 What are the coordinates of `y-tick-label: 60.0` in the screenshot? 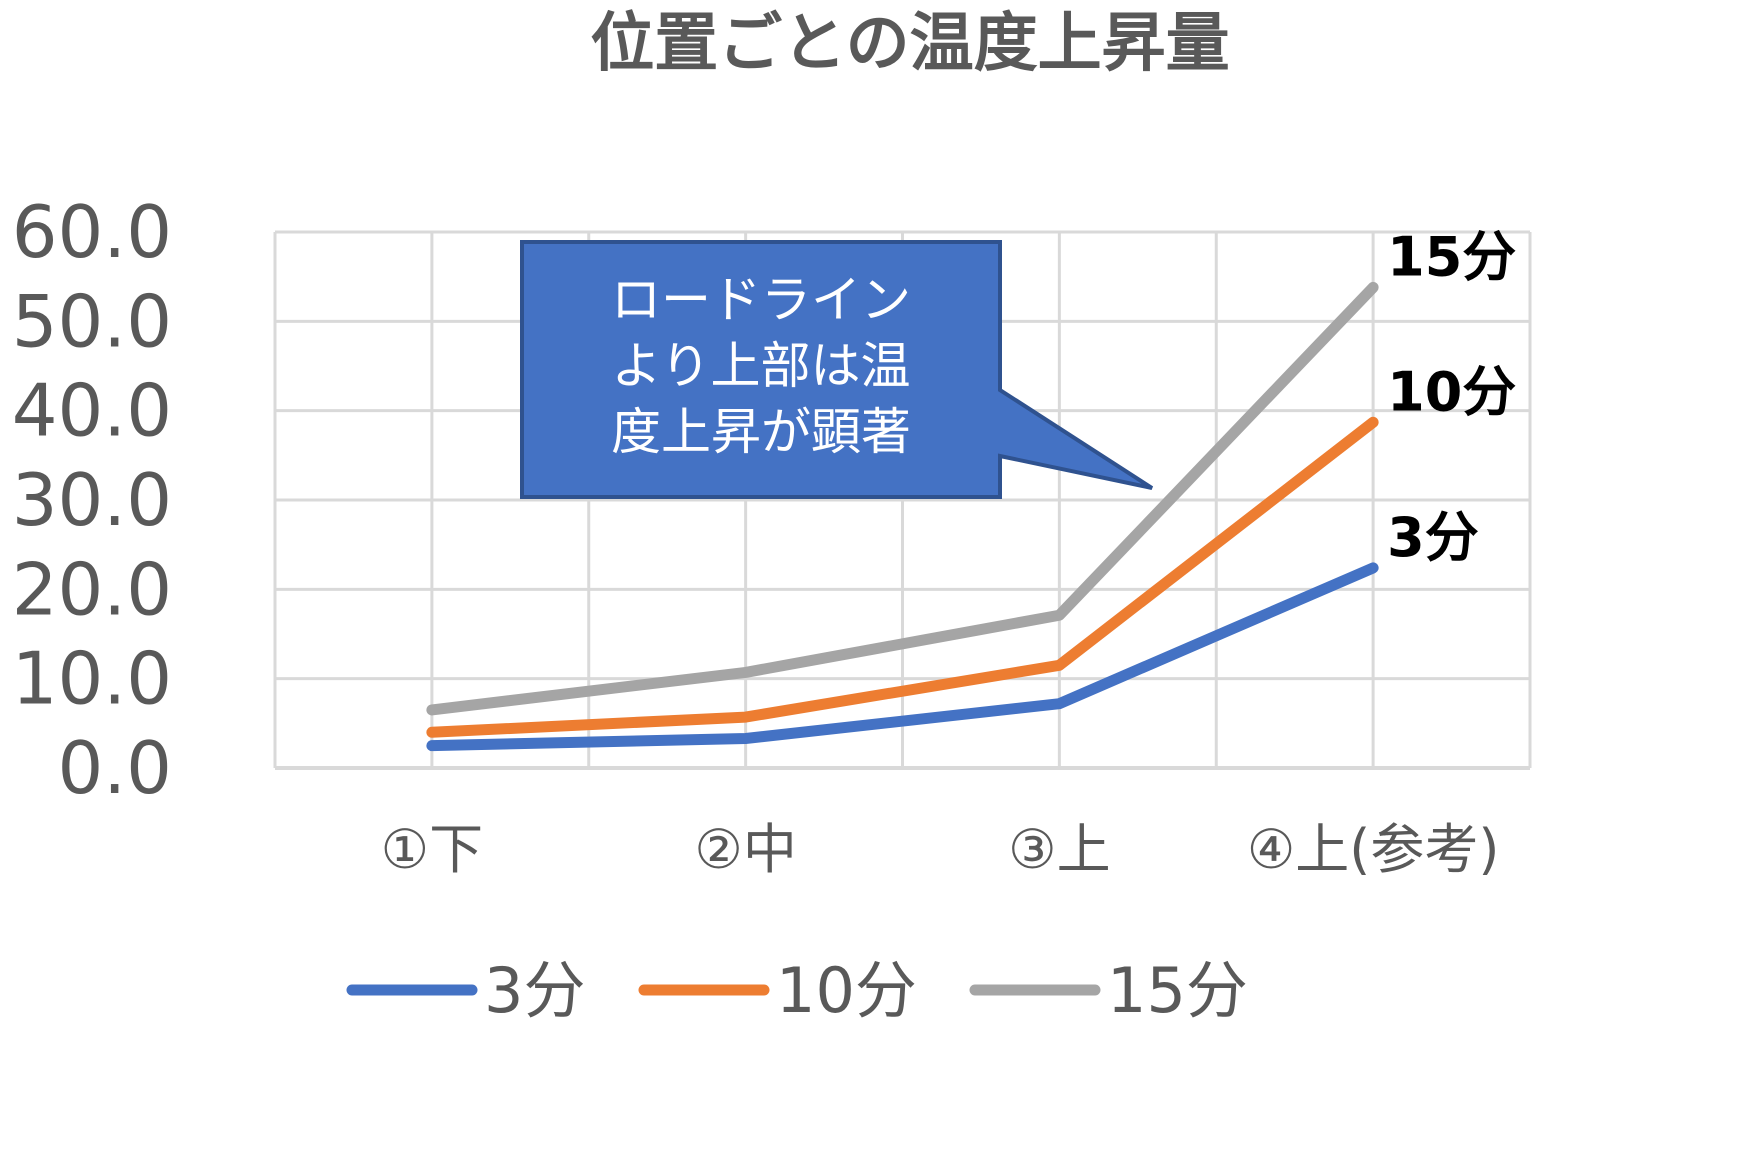 It's located at (92, 232).